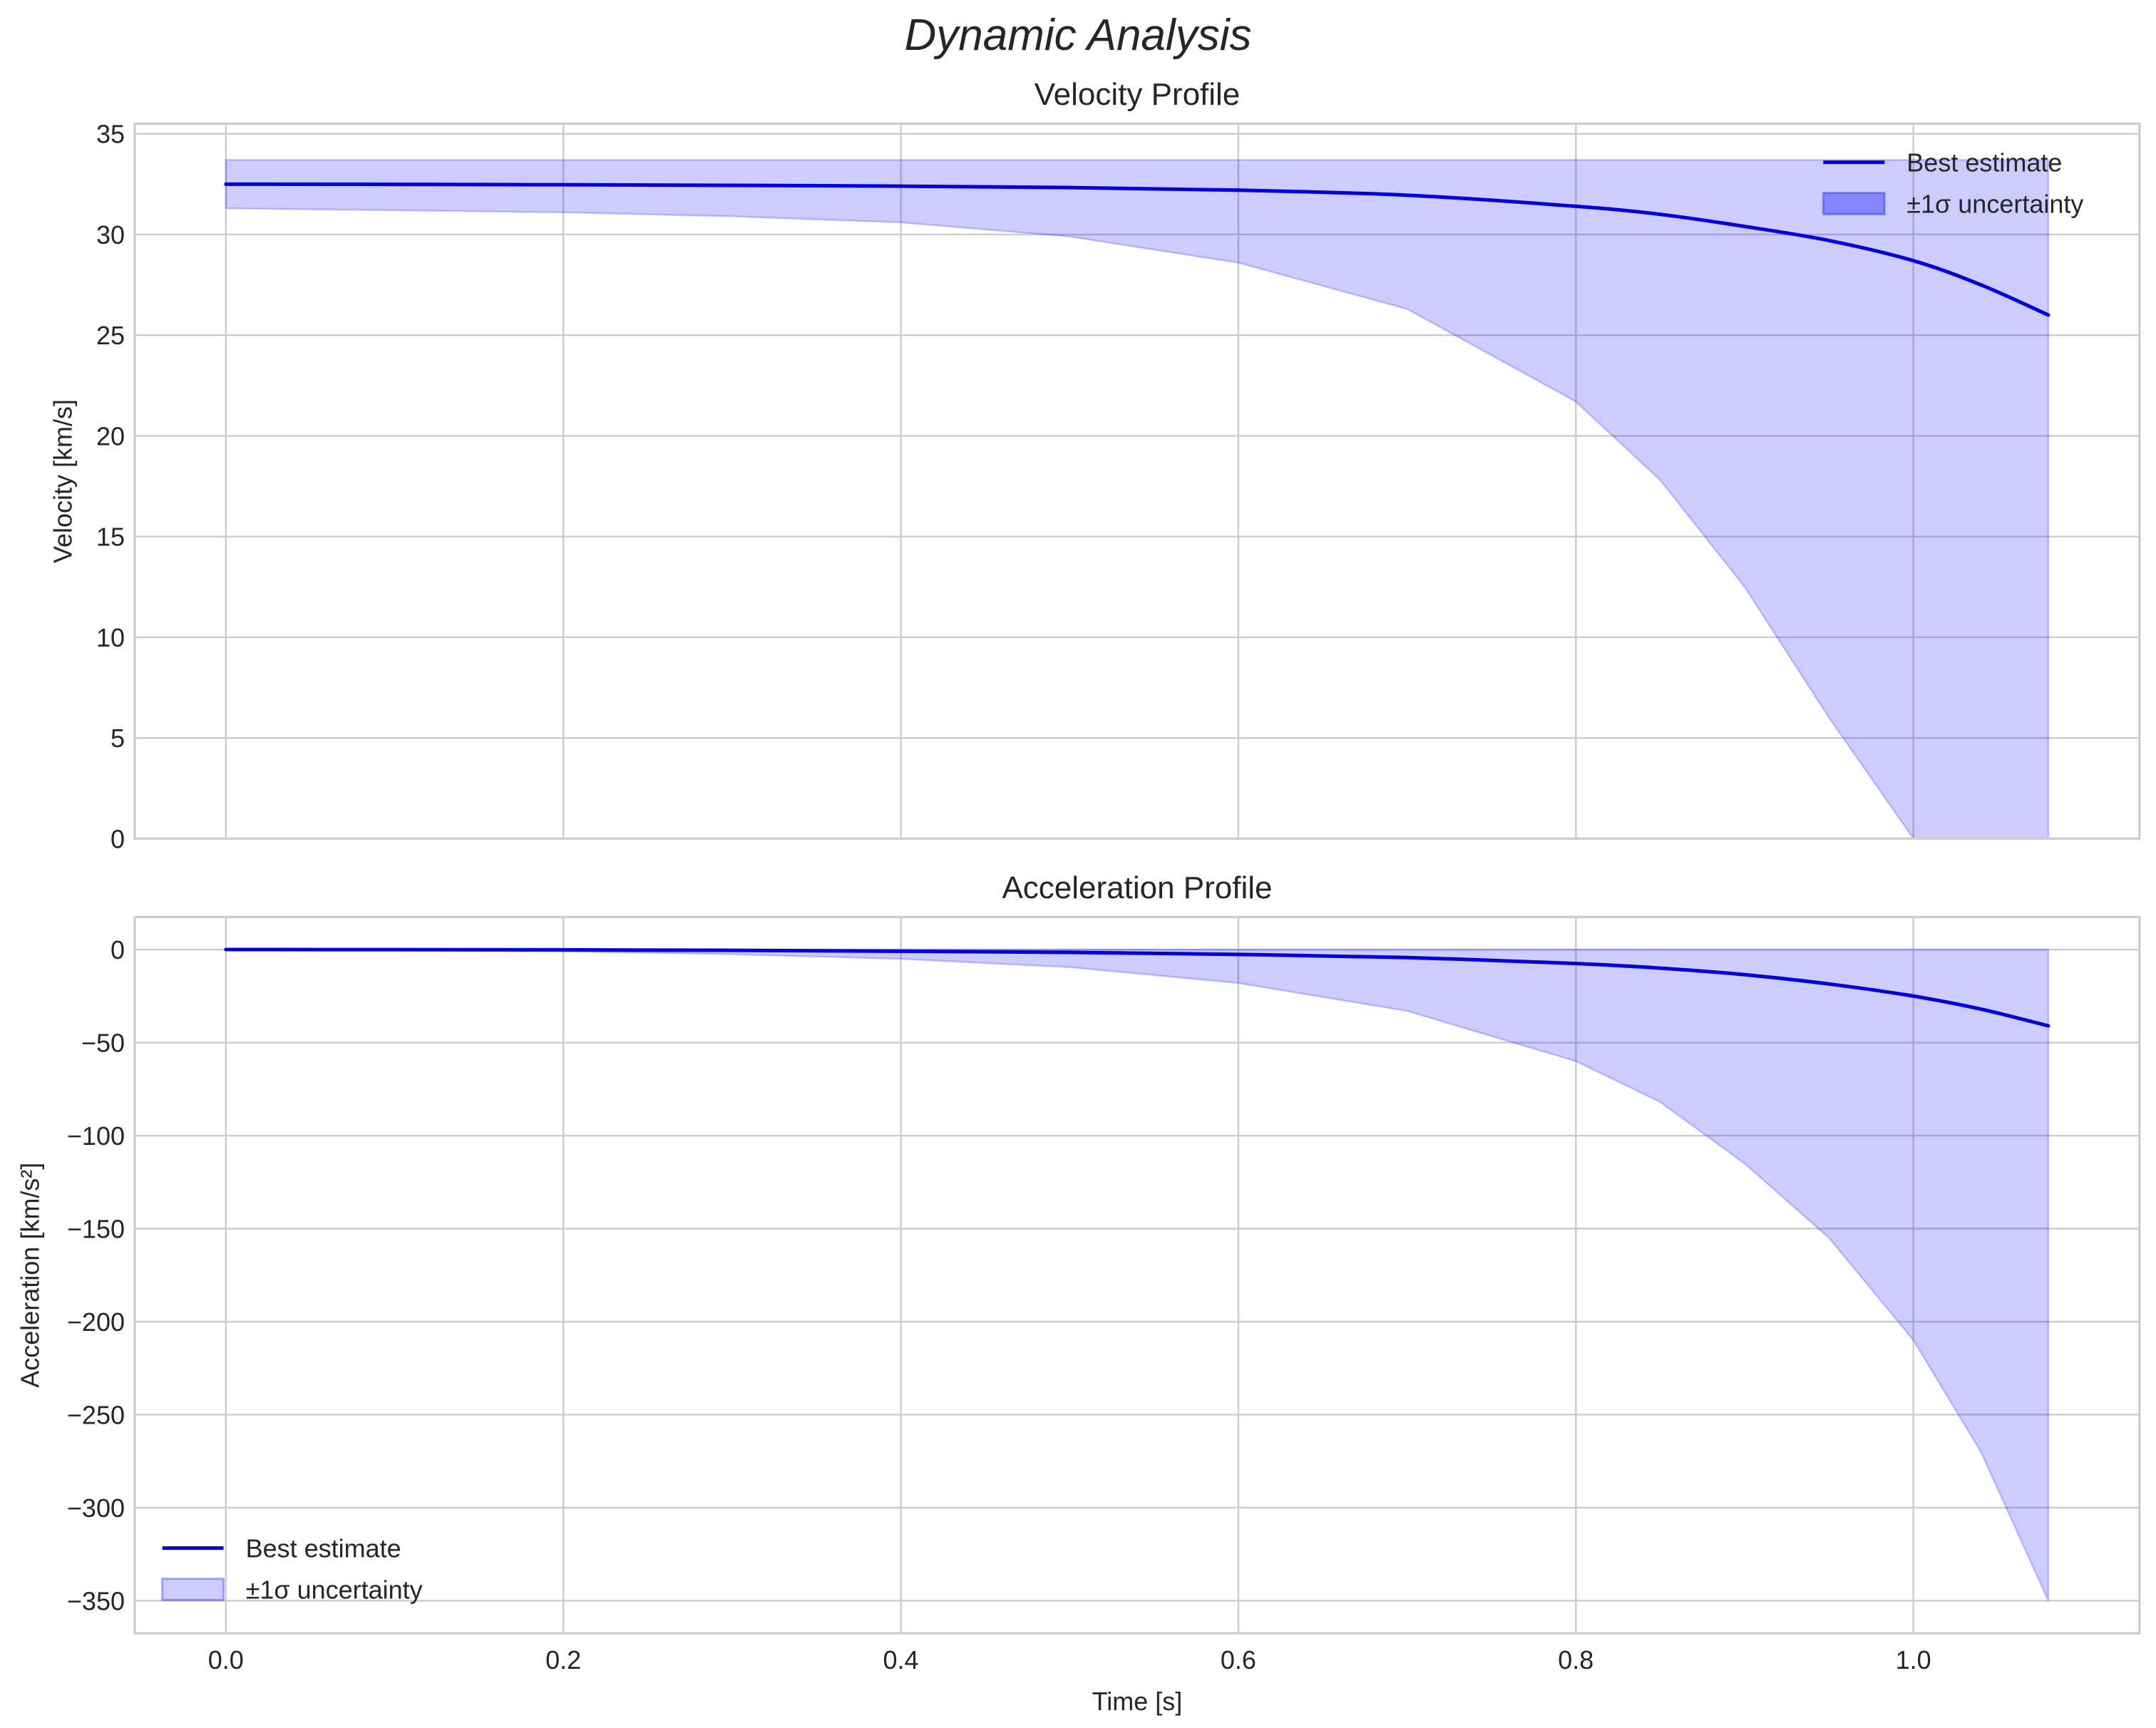  Describe the element at coordinates (110, 637) in the screenshot. I see `y-tick-label: 10` at that location.